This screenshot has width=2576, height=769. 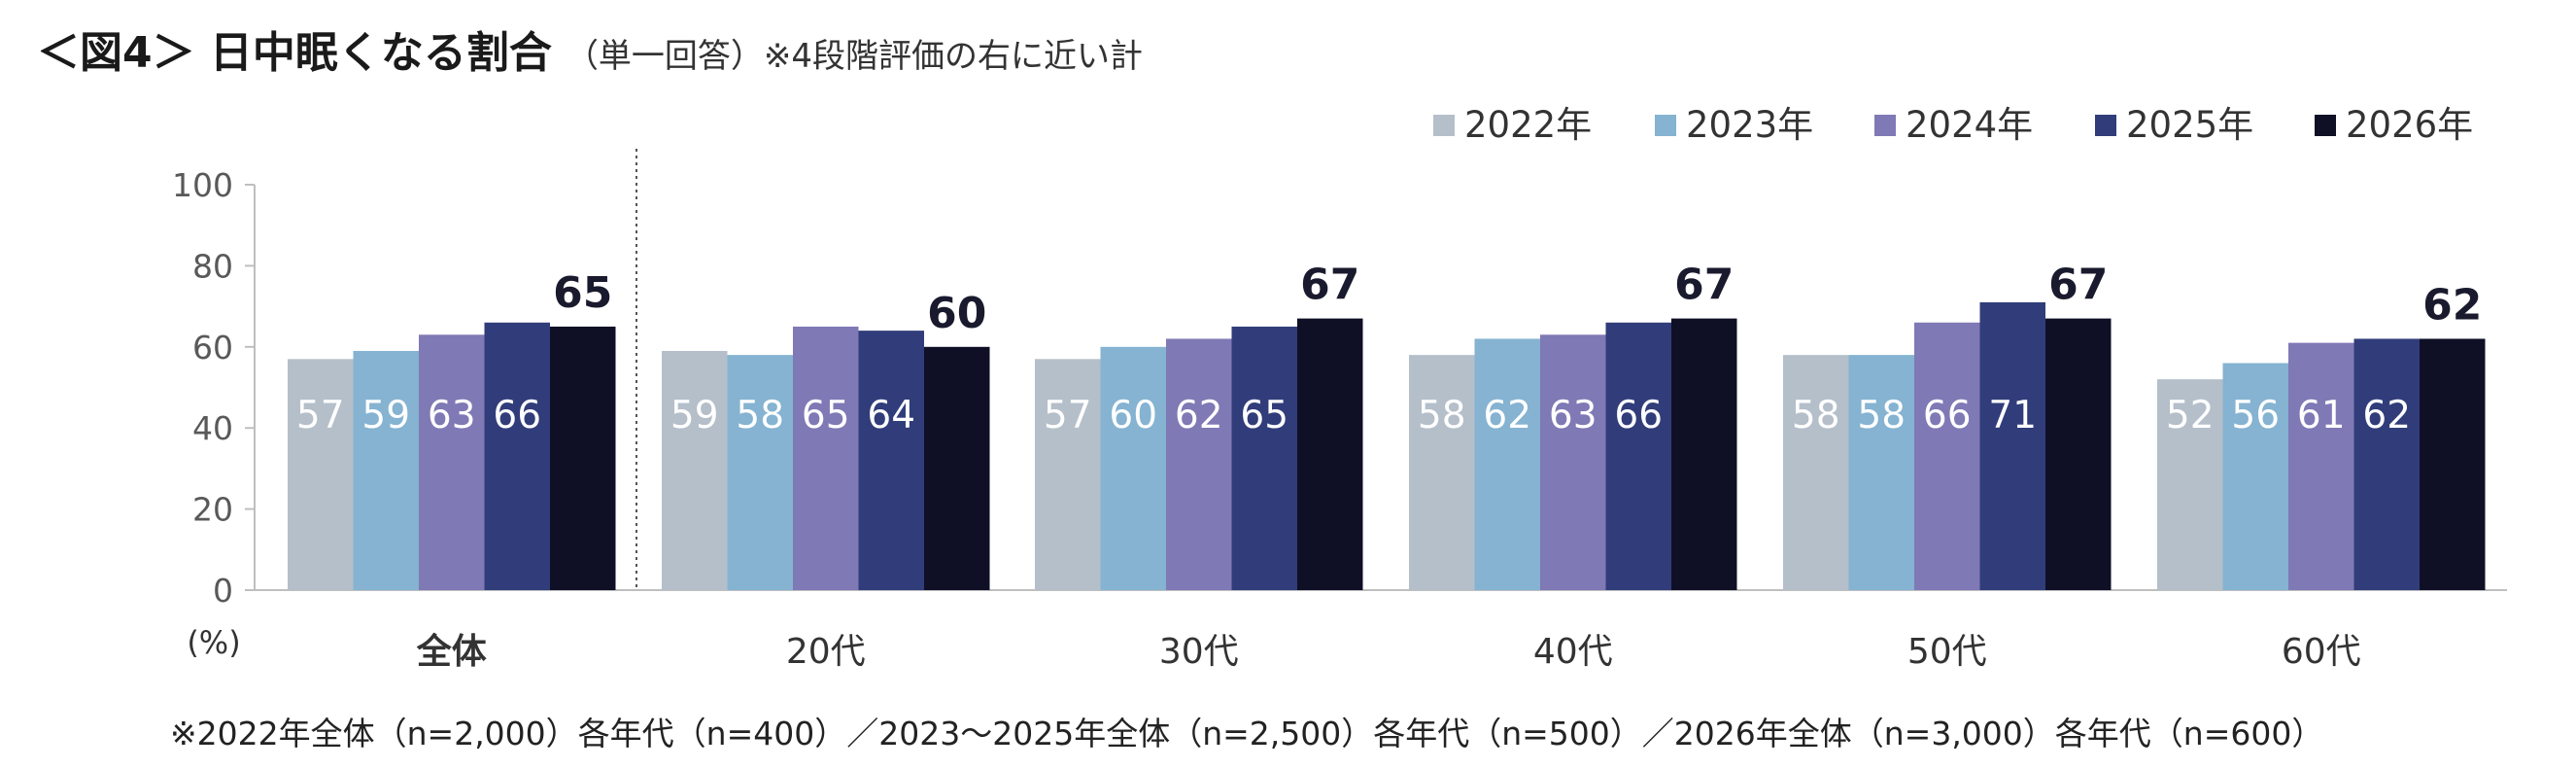 I want to click on x-tick-label: 60代, so click(x=2322, y=652).